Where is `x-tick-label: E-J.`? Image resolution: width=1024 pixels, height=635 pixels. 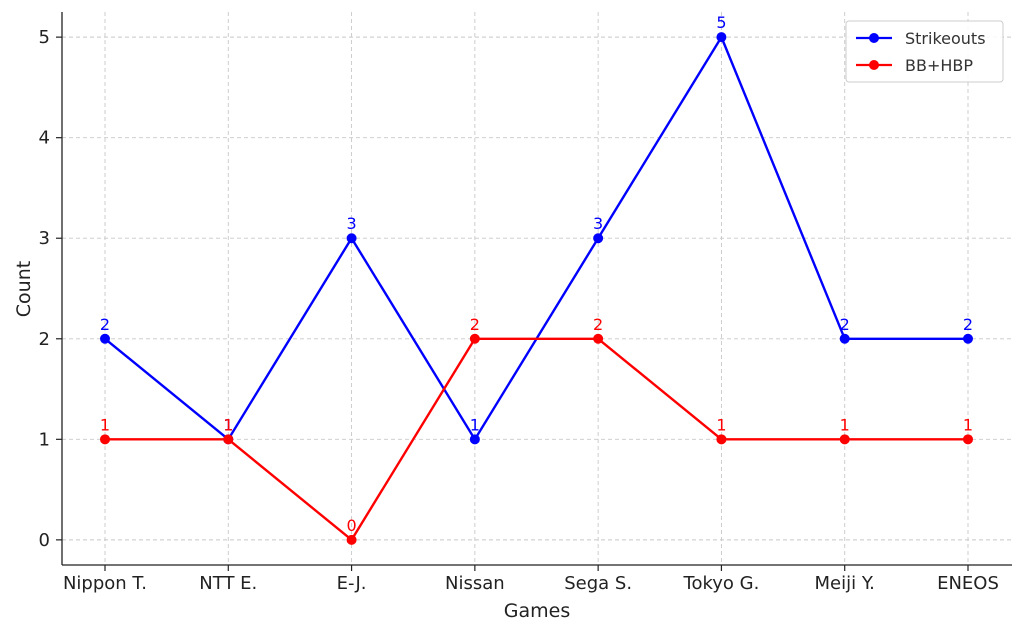 x-tick-label: E-J. is located at coordinates (352, 583).